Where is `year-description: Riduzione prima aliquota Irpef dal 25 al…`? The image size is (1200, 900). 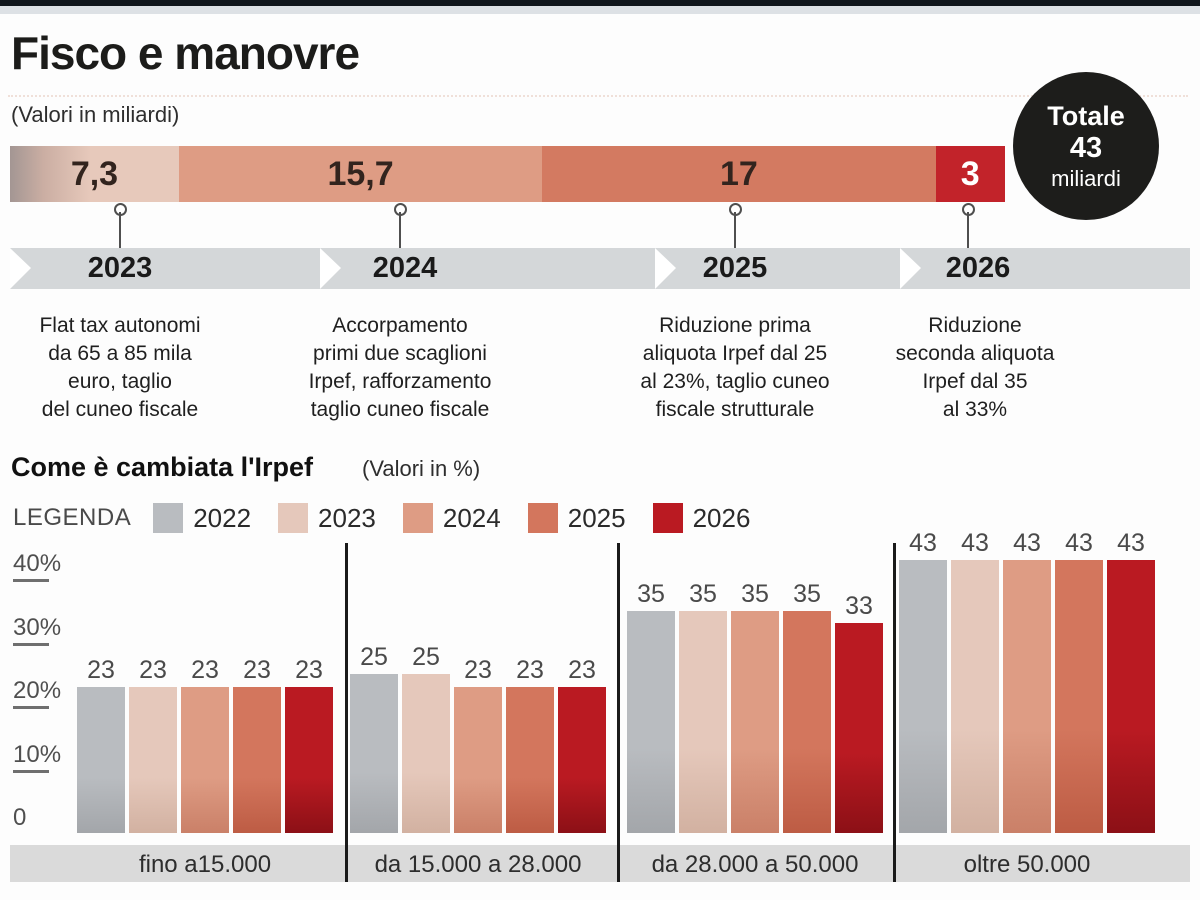
year-description: Riduzione prima aliquota Irpef dal 25 al… is located at coordinates (735, 367).